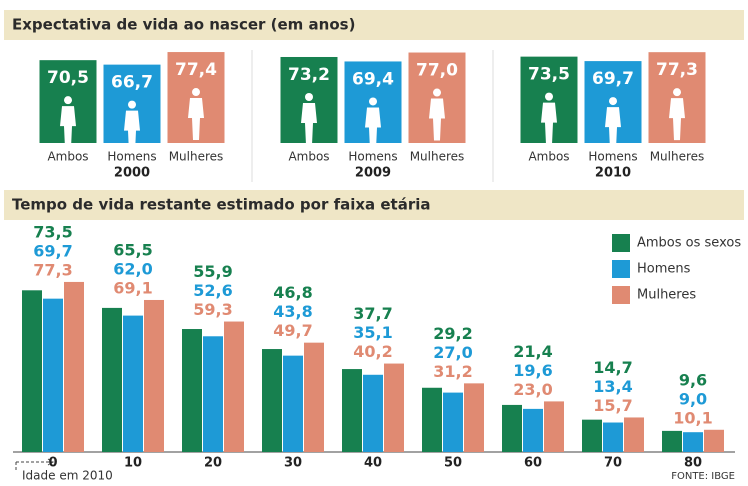 The height and width of the screenshot is (486, 748). I want to click on value-label: 21,4, so click(532, 351).